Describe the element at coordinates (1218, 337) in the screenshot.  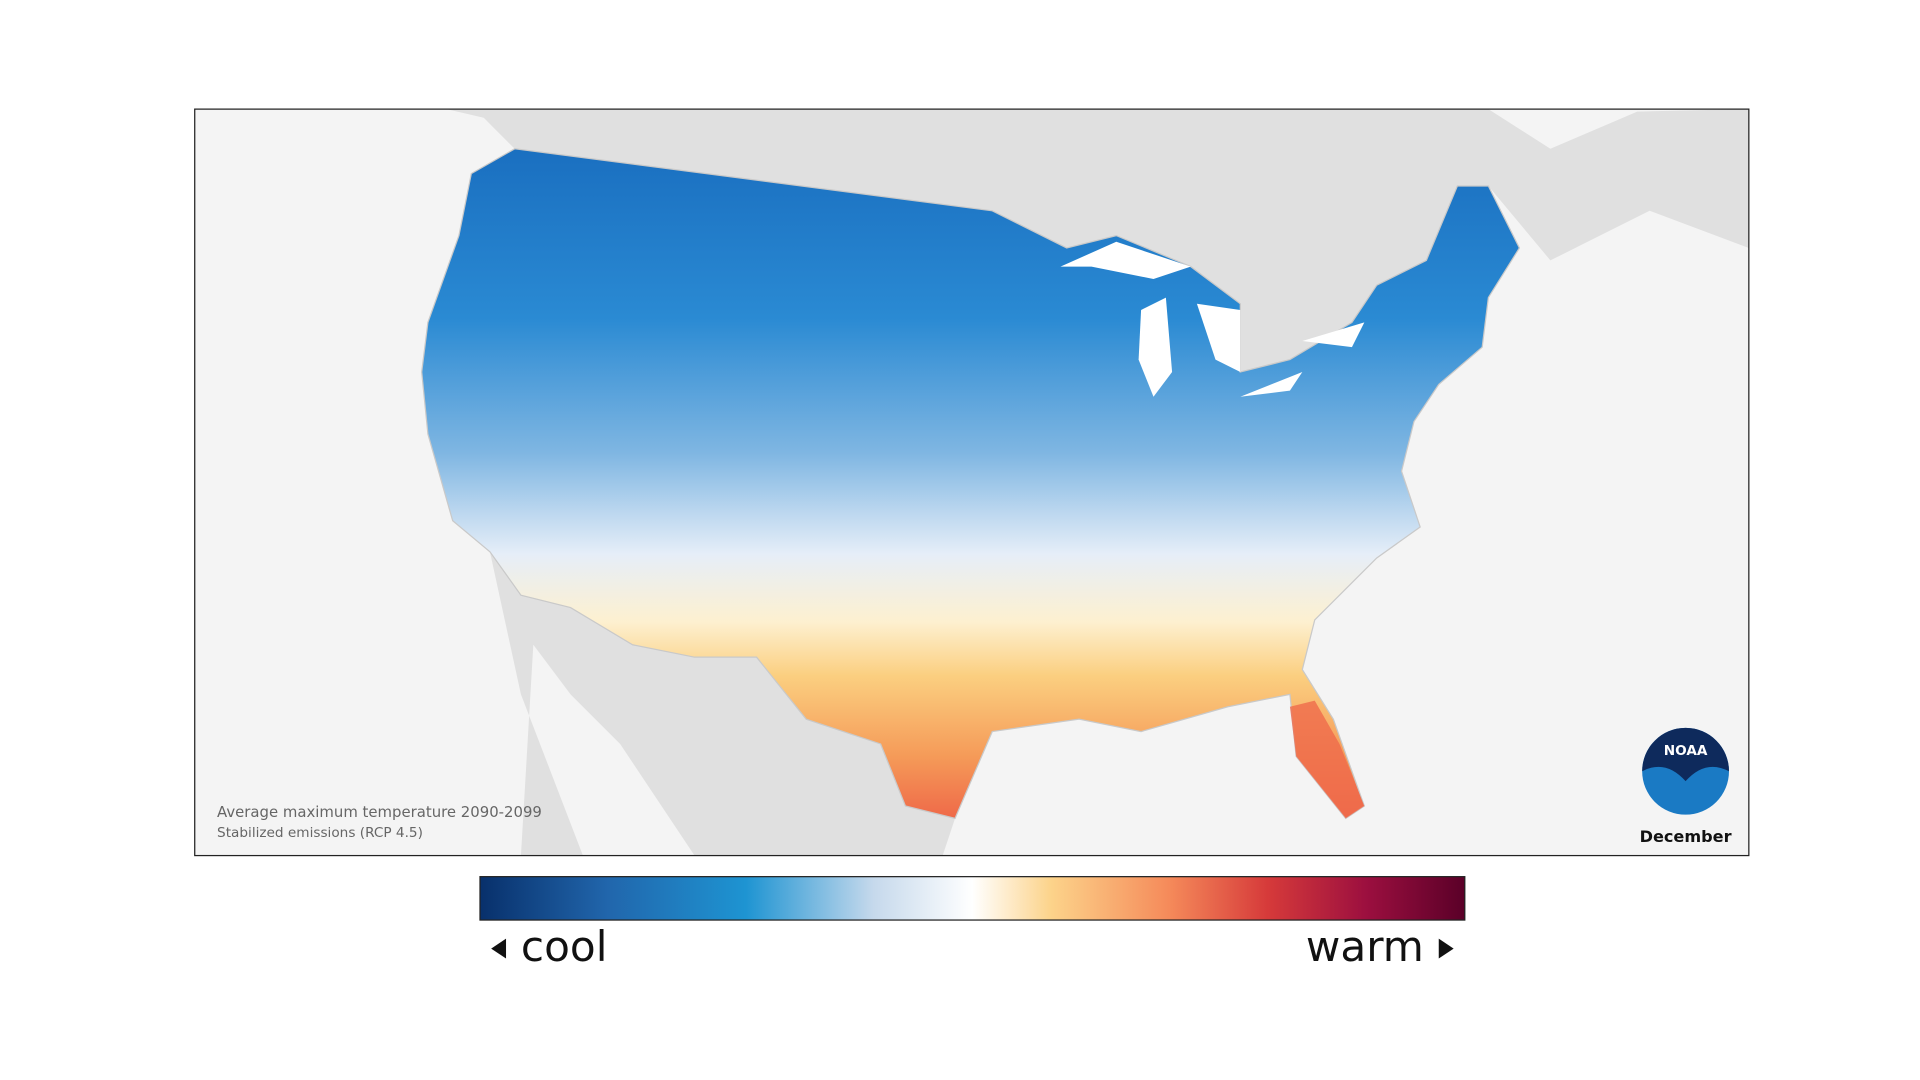
I see `lake-huron` at that location.